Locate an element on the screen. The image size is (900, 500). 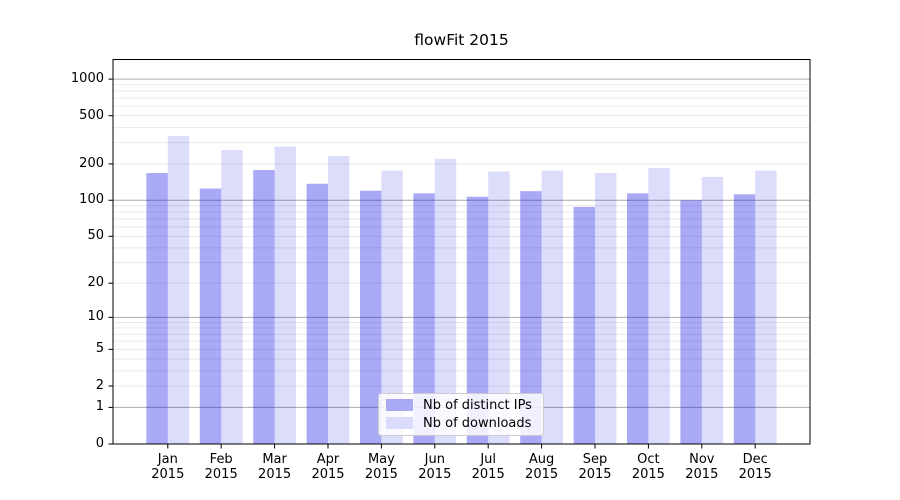
legend-swatch-downloads is located at coordinates (399, 423).